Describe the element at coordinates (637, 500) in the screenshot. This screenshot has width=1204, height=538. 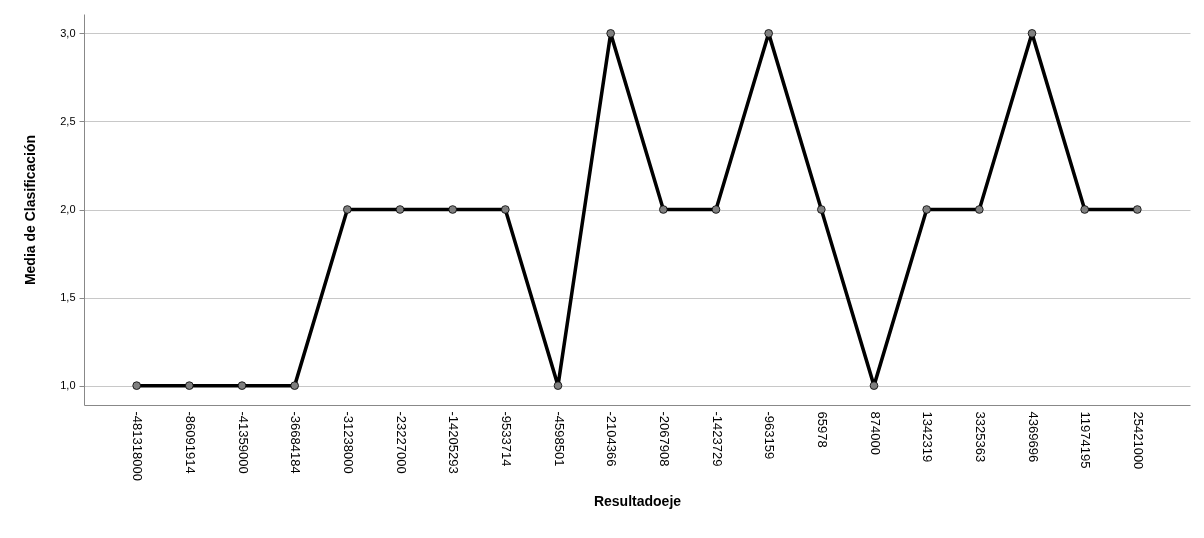
I see `x-axis-title: Resultadoeje` at that location.